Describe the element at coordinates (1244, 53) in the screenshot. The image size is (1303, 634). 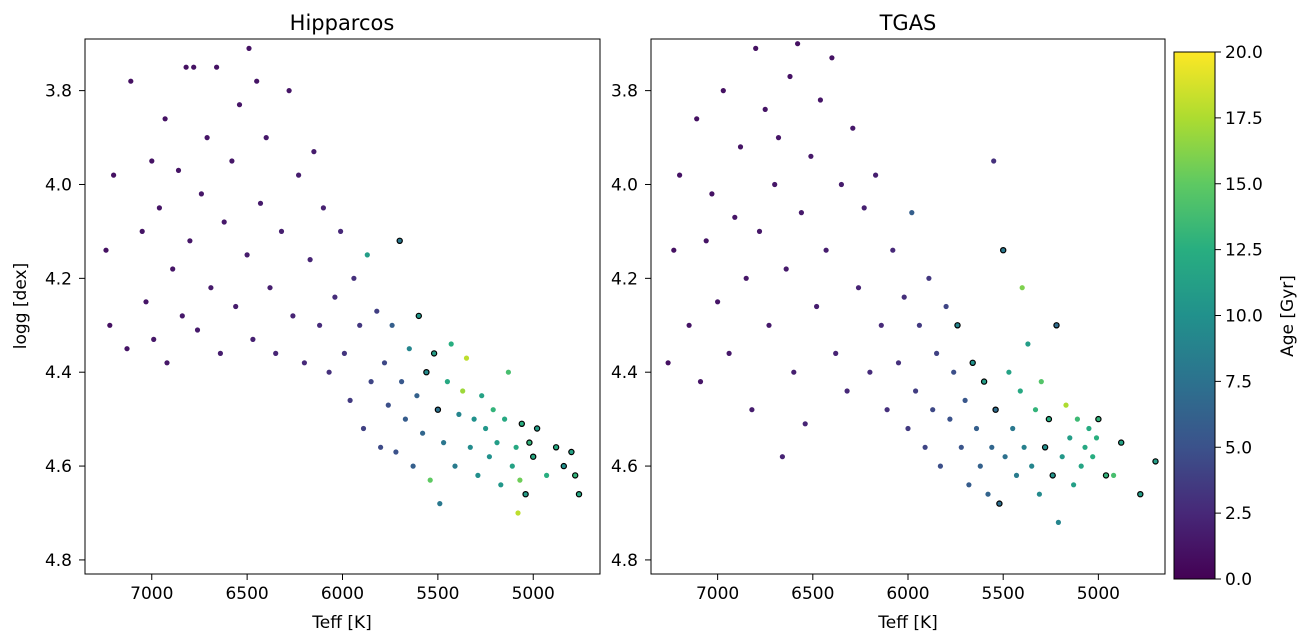
I see `colorbar-tick-label: 20.0` at that location.